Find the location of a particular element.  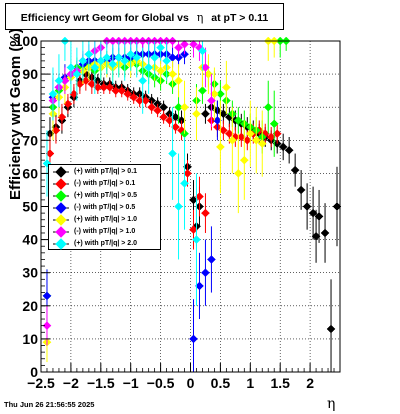

legend-entry: (+) with pT/|q| > 0.1 is located at coordinates (104, 172).